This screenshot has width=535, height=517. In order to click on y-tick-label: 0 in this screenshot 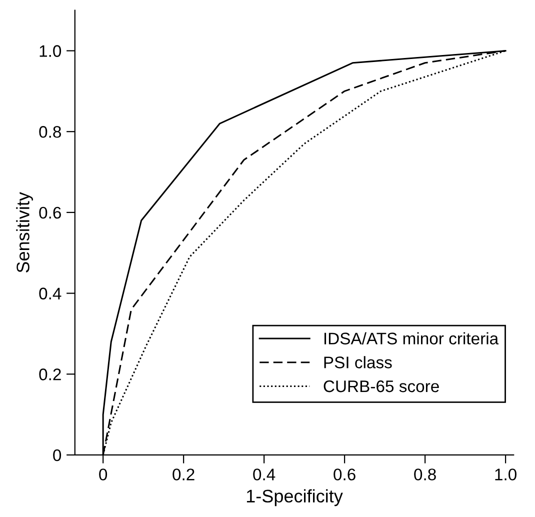, I will do `click(57, 455)`.